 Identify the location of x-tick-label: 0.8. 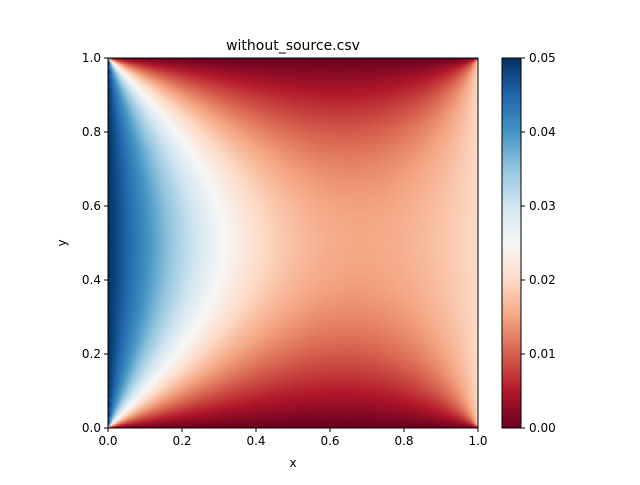
(403, 441).